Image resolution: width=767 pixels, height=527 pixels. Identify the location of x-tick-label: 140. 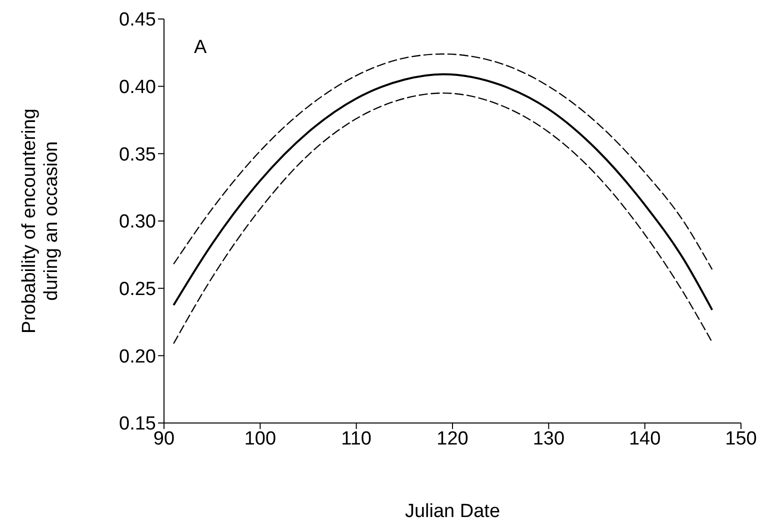
(644, 439).